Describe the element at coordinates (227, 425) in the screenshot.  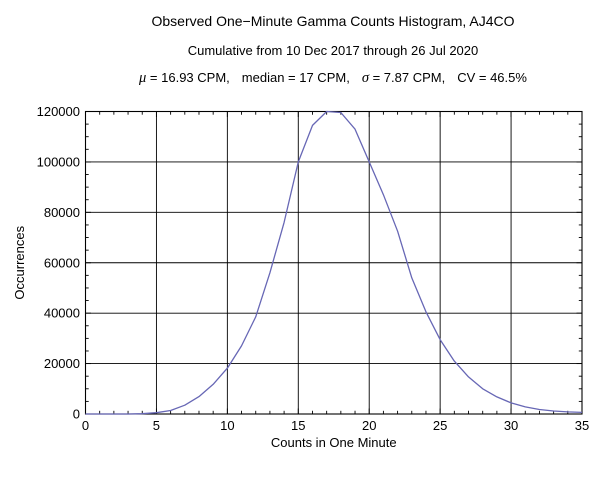
I see `x-tick-label: 10` at that location.